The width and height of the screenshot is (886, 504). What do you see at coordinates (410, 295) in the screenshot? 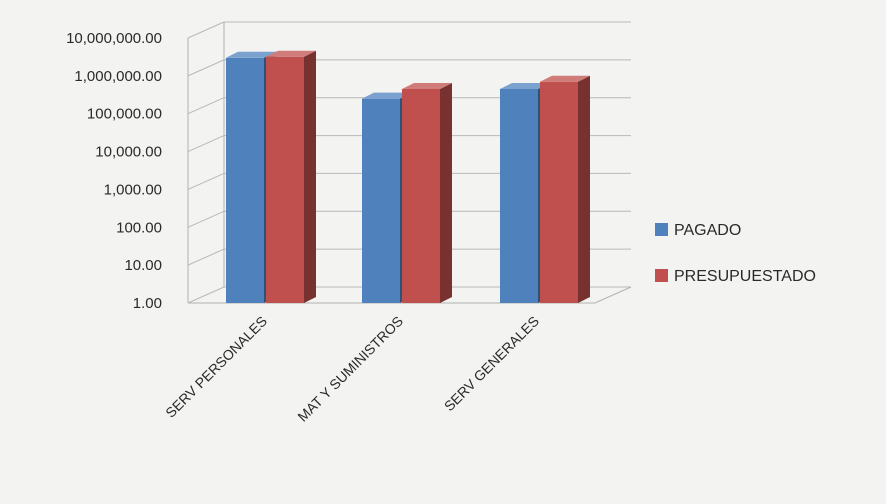
I see `floor-edge` at bounding box center [410, 295].